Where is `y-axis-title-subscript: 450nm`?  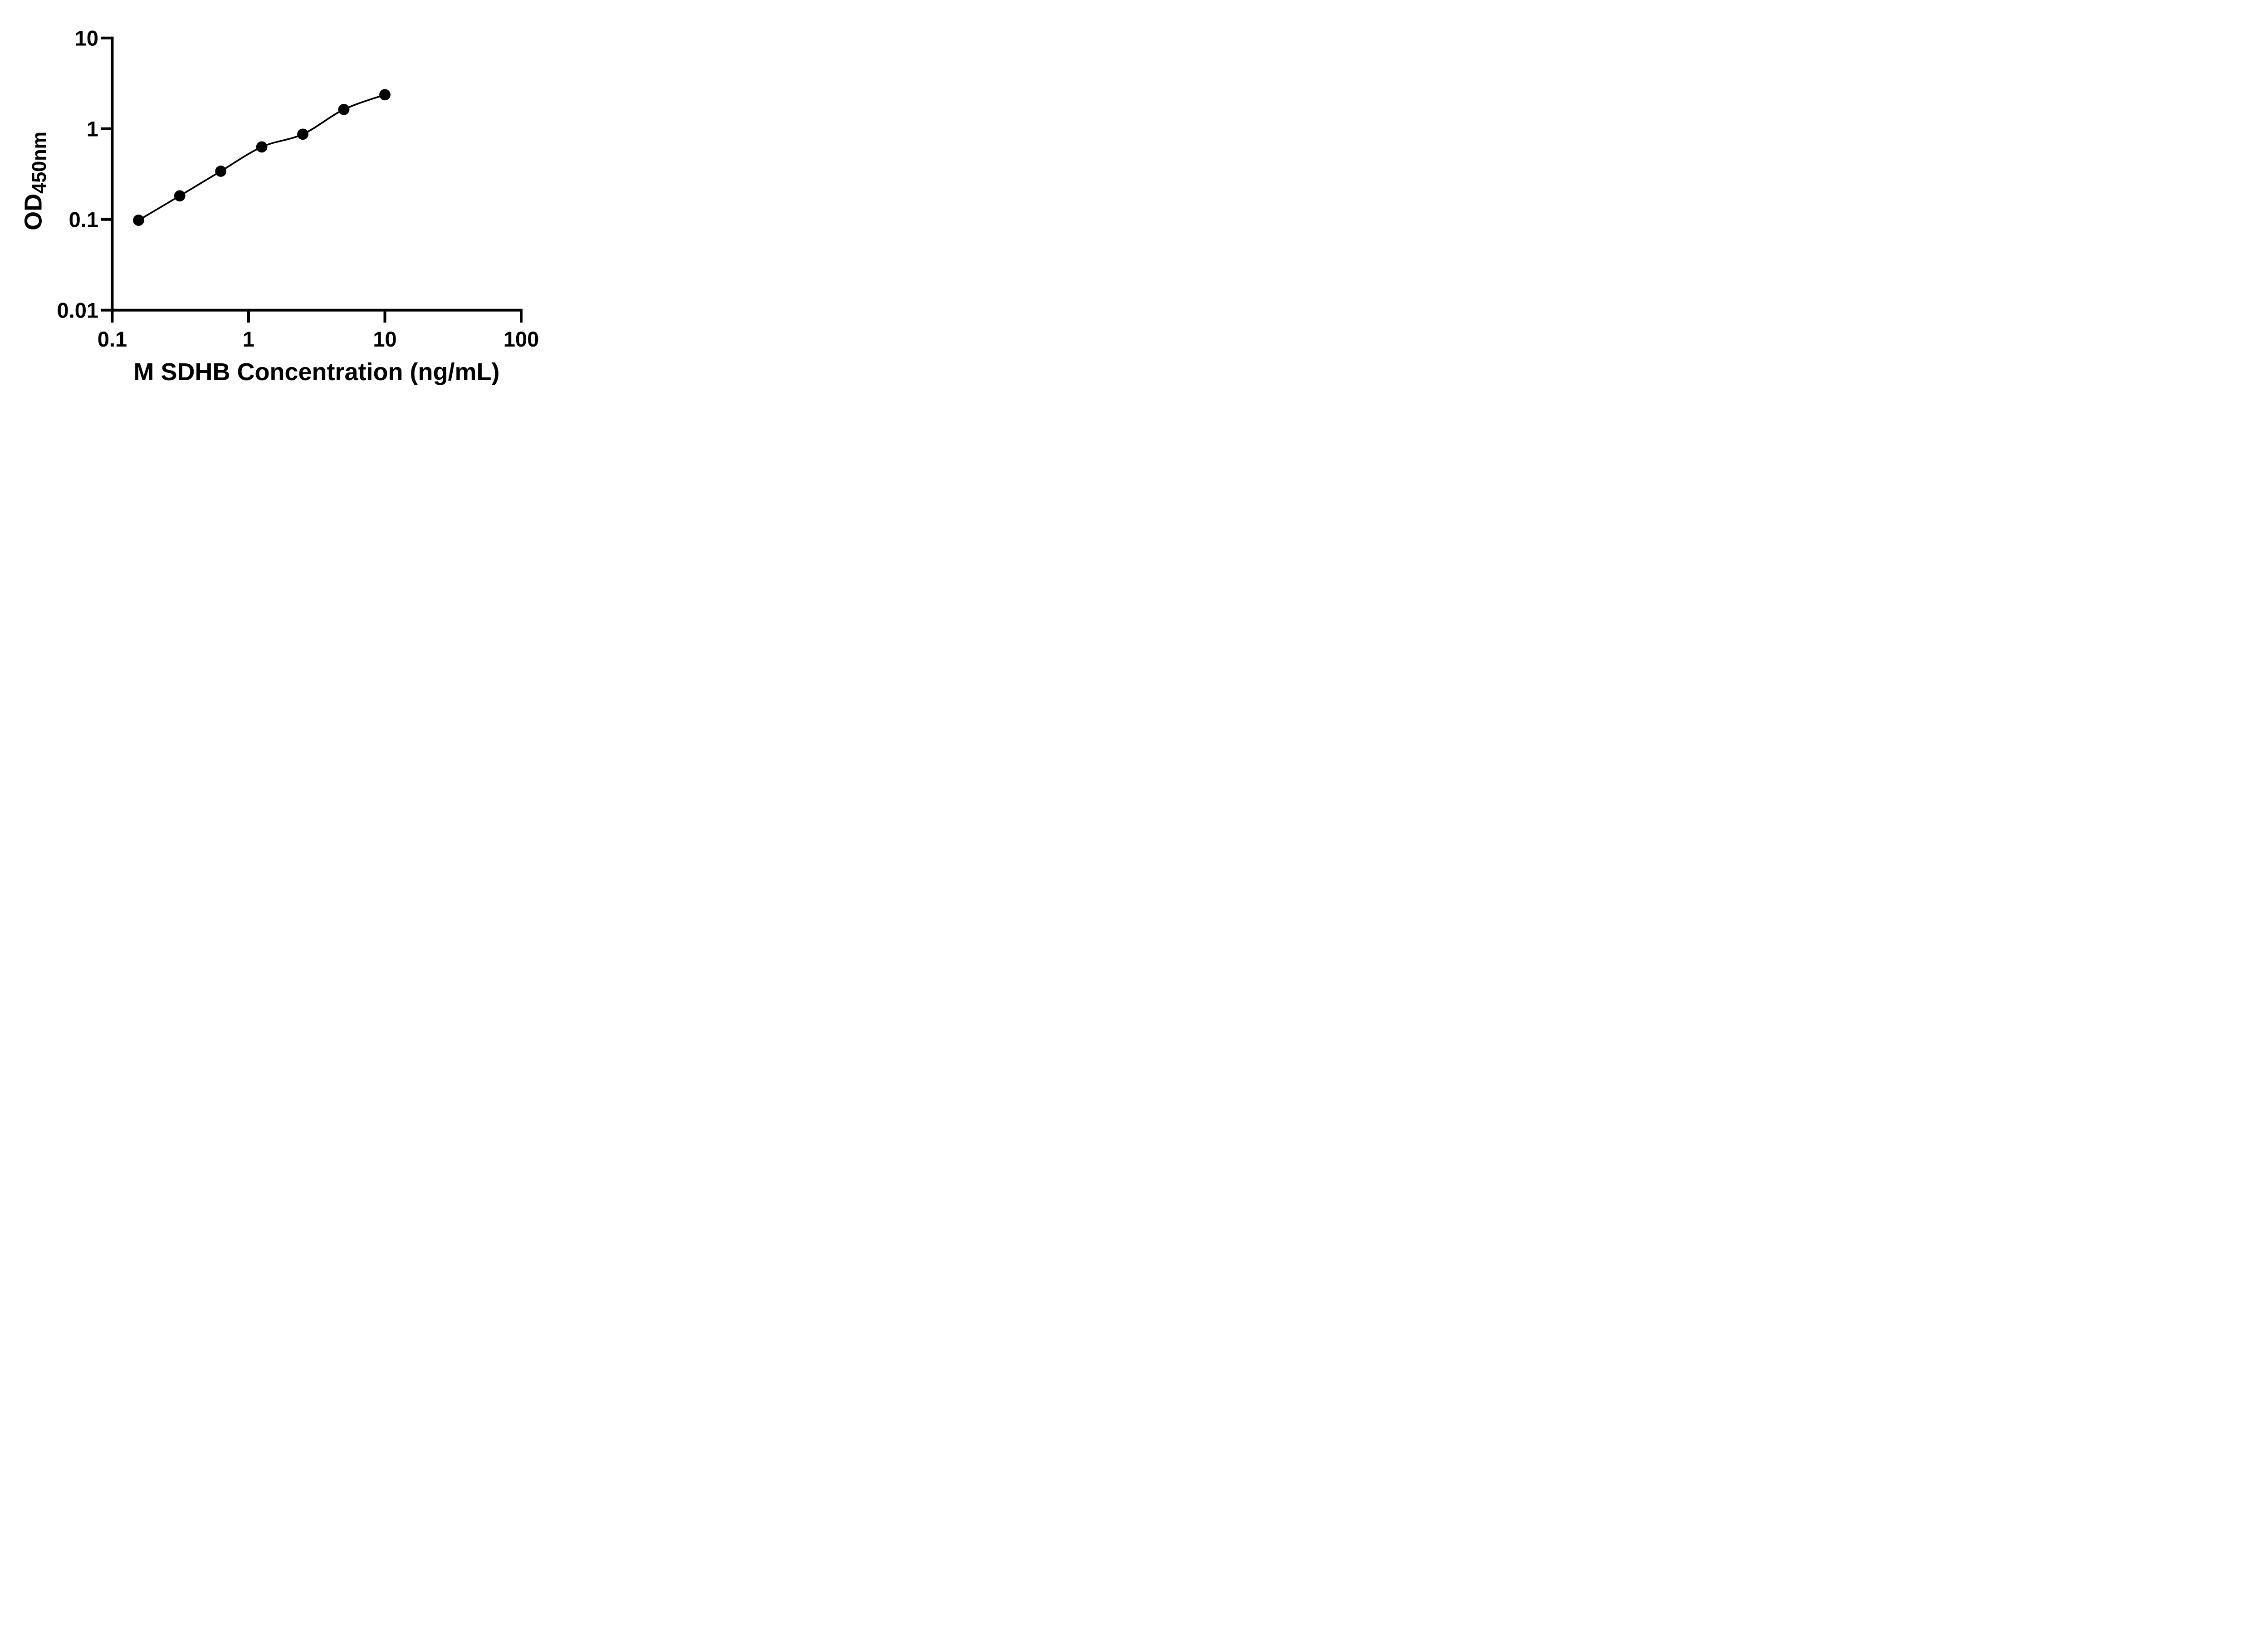 y-axis-title-subscript: 450nm is located at coordinates (39, 163).